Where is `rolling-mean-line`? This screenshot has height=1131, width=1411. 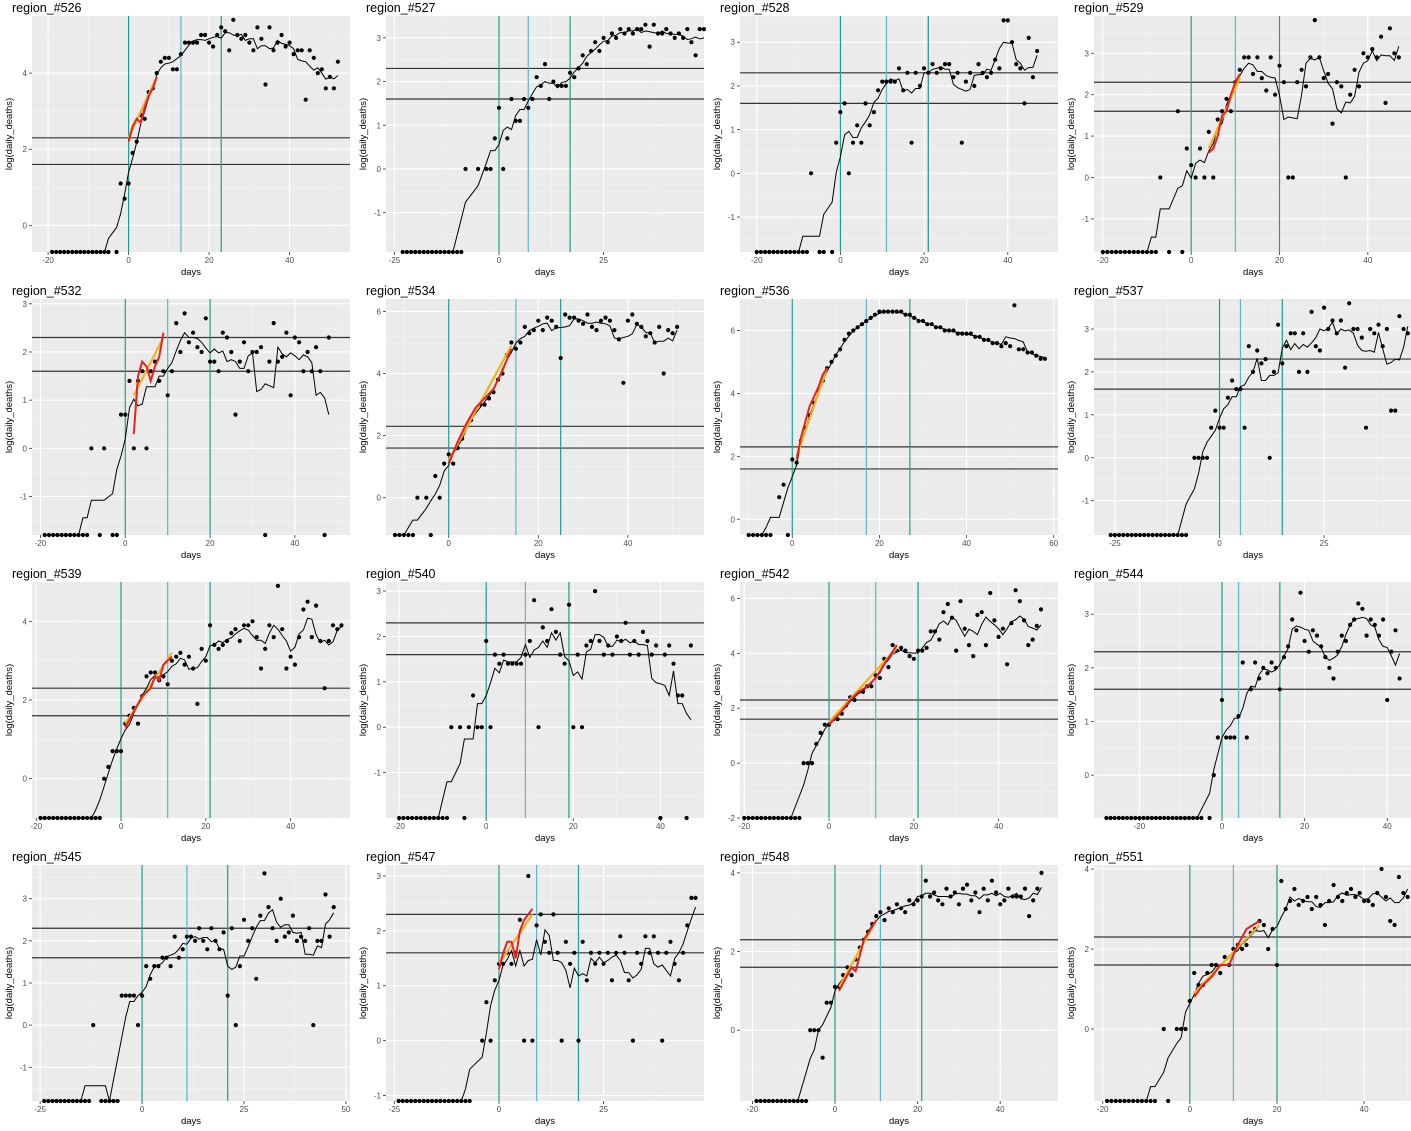
rolling-mean-line is located at coordinates (536, 427).